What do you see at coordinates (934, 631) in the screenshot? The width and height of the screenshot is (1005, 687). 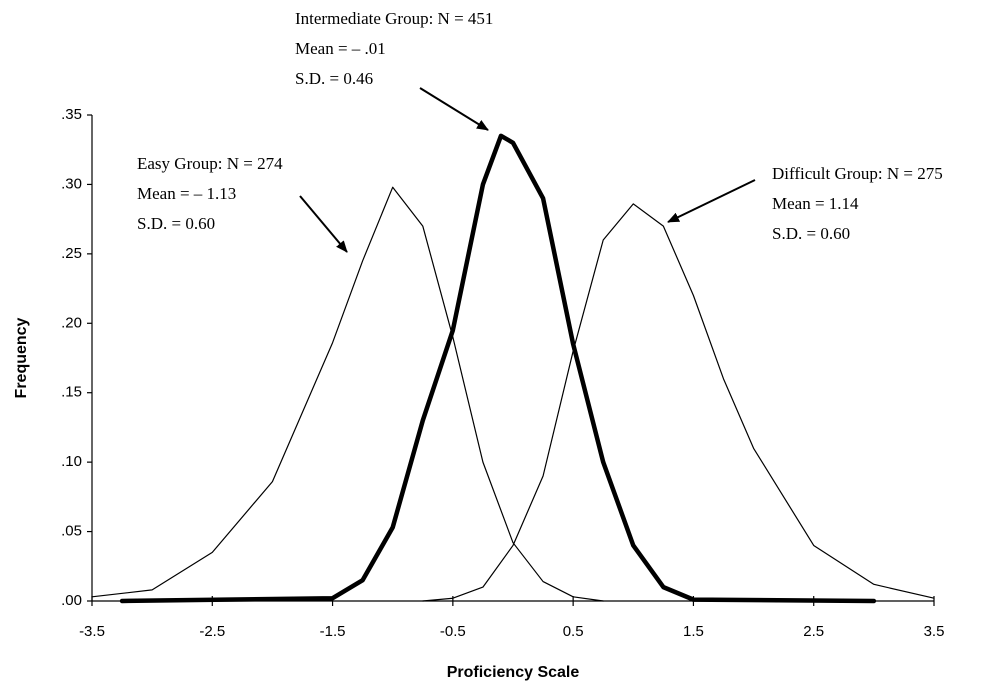 I see `x-tick-label: 3.5` at bounding box center [934, 631].